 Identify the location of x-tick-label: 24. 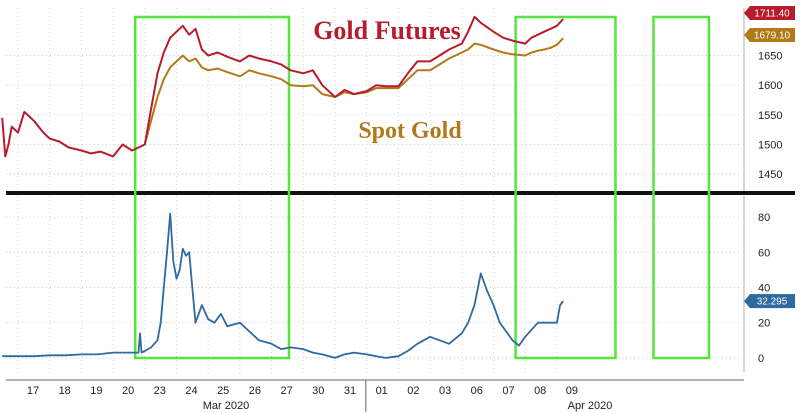
(191, 391).